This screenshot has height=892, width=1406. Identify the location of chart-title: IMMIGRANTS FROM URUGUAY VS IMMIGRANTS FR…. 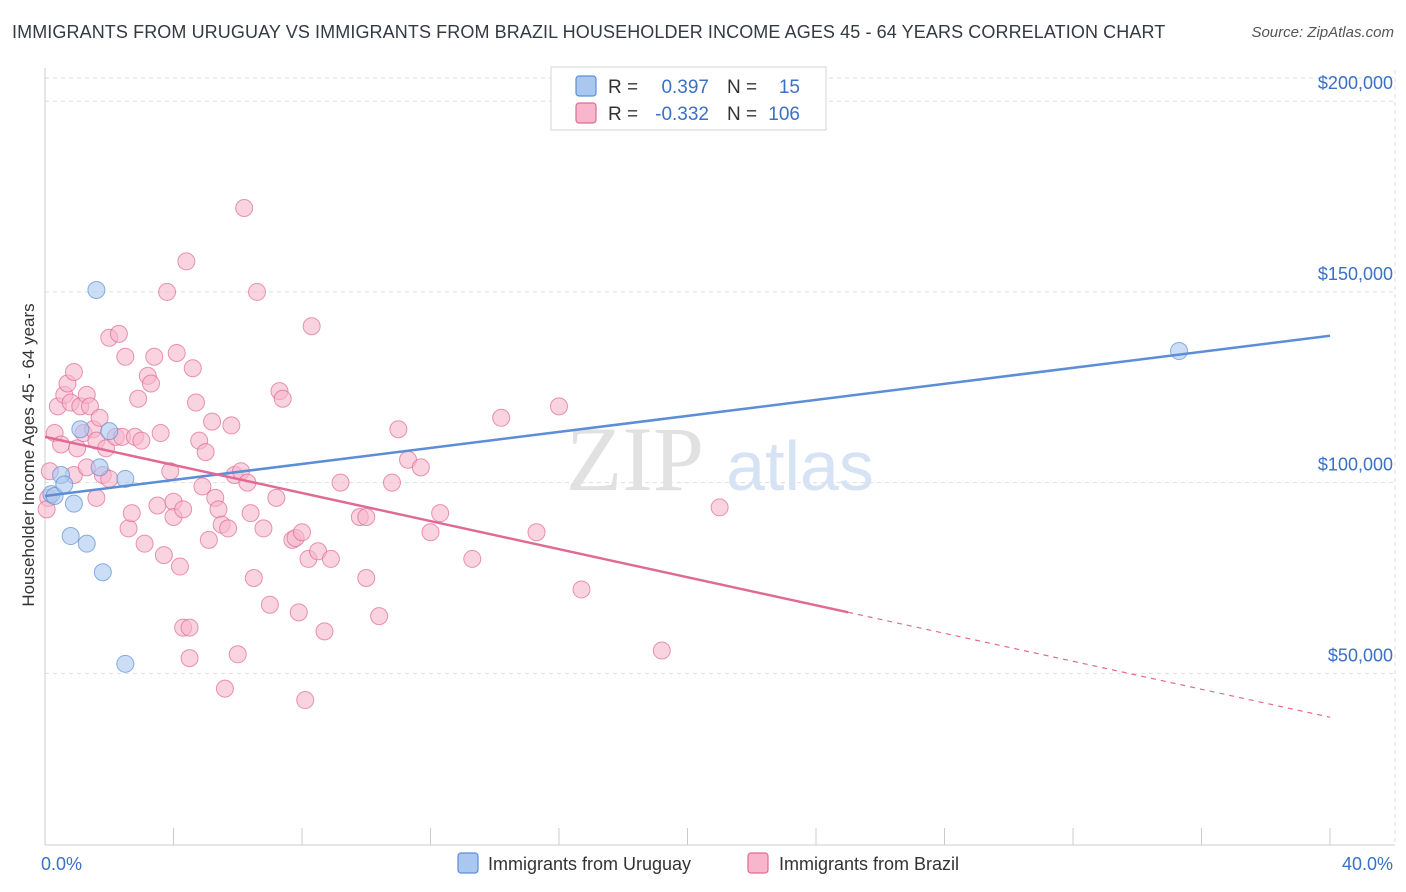
(589, 32).